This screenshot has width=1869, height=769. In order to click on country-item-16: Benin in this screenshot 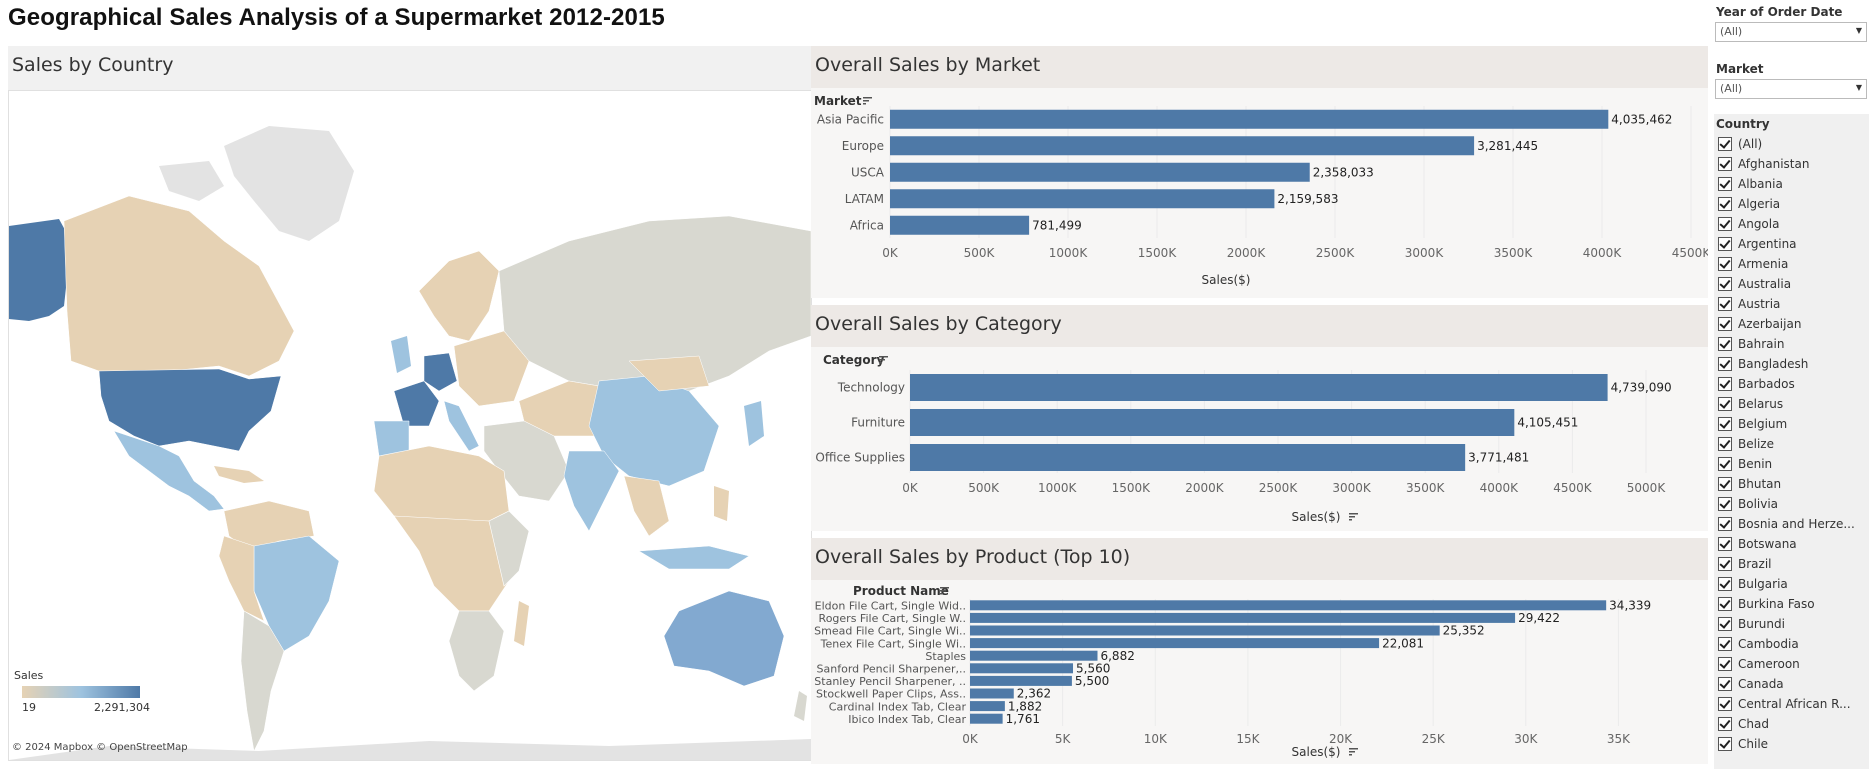, I will do `click(1745, 464)`.